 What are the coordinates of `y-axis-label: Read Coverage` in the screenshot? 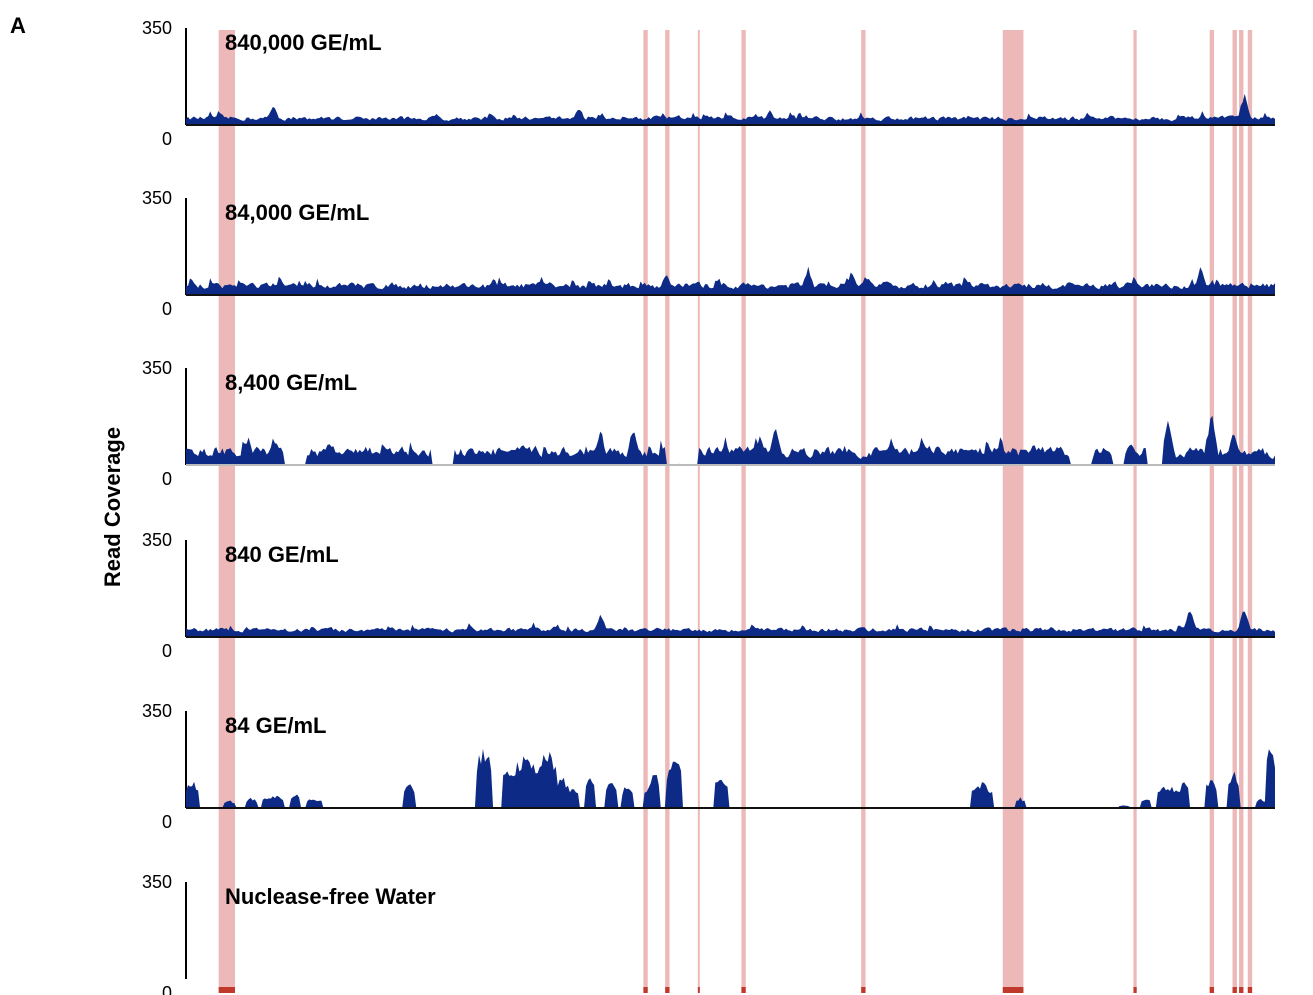 It's located at (112, 507).